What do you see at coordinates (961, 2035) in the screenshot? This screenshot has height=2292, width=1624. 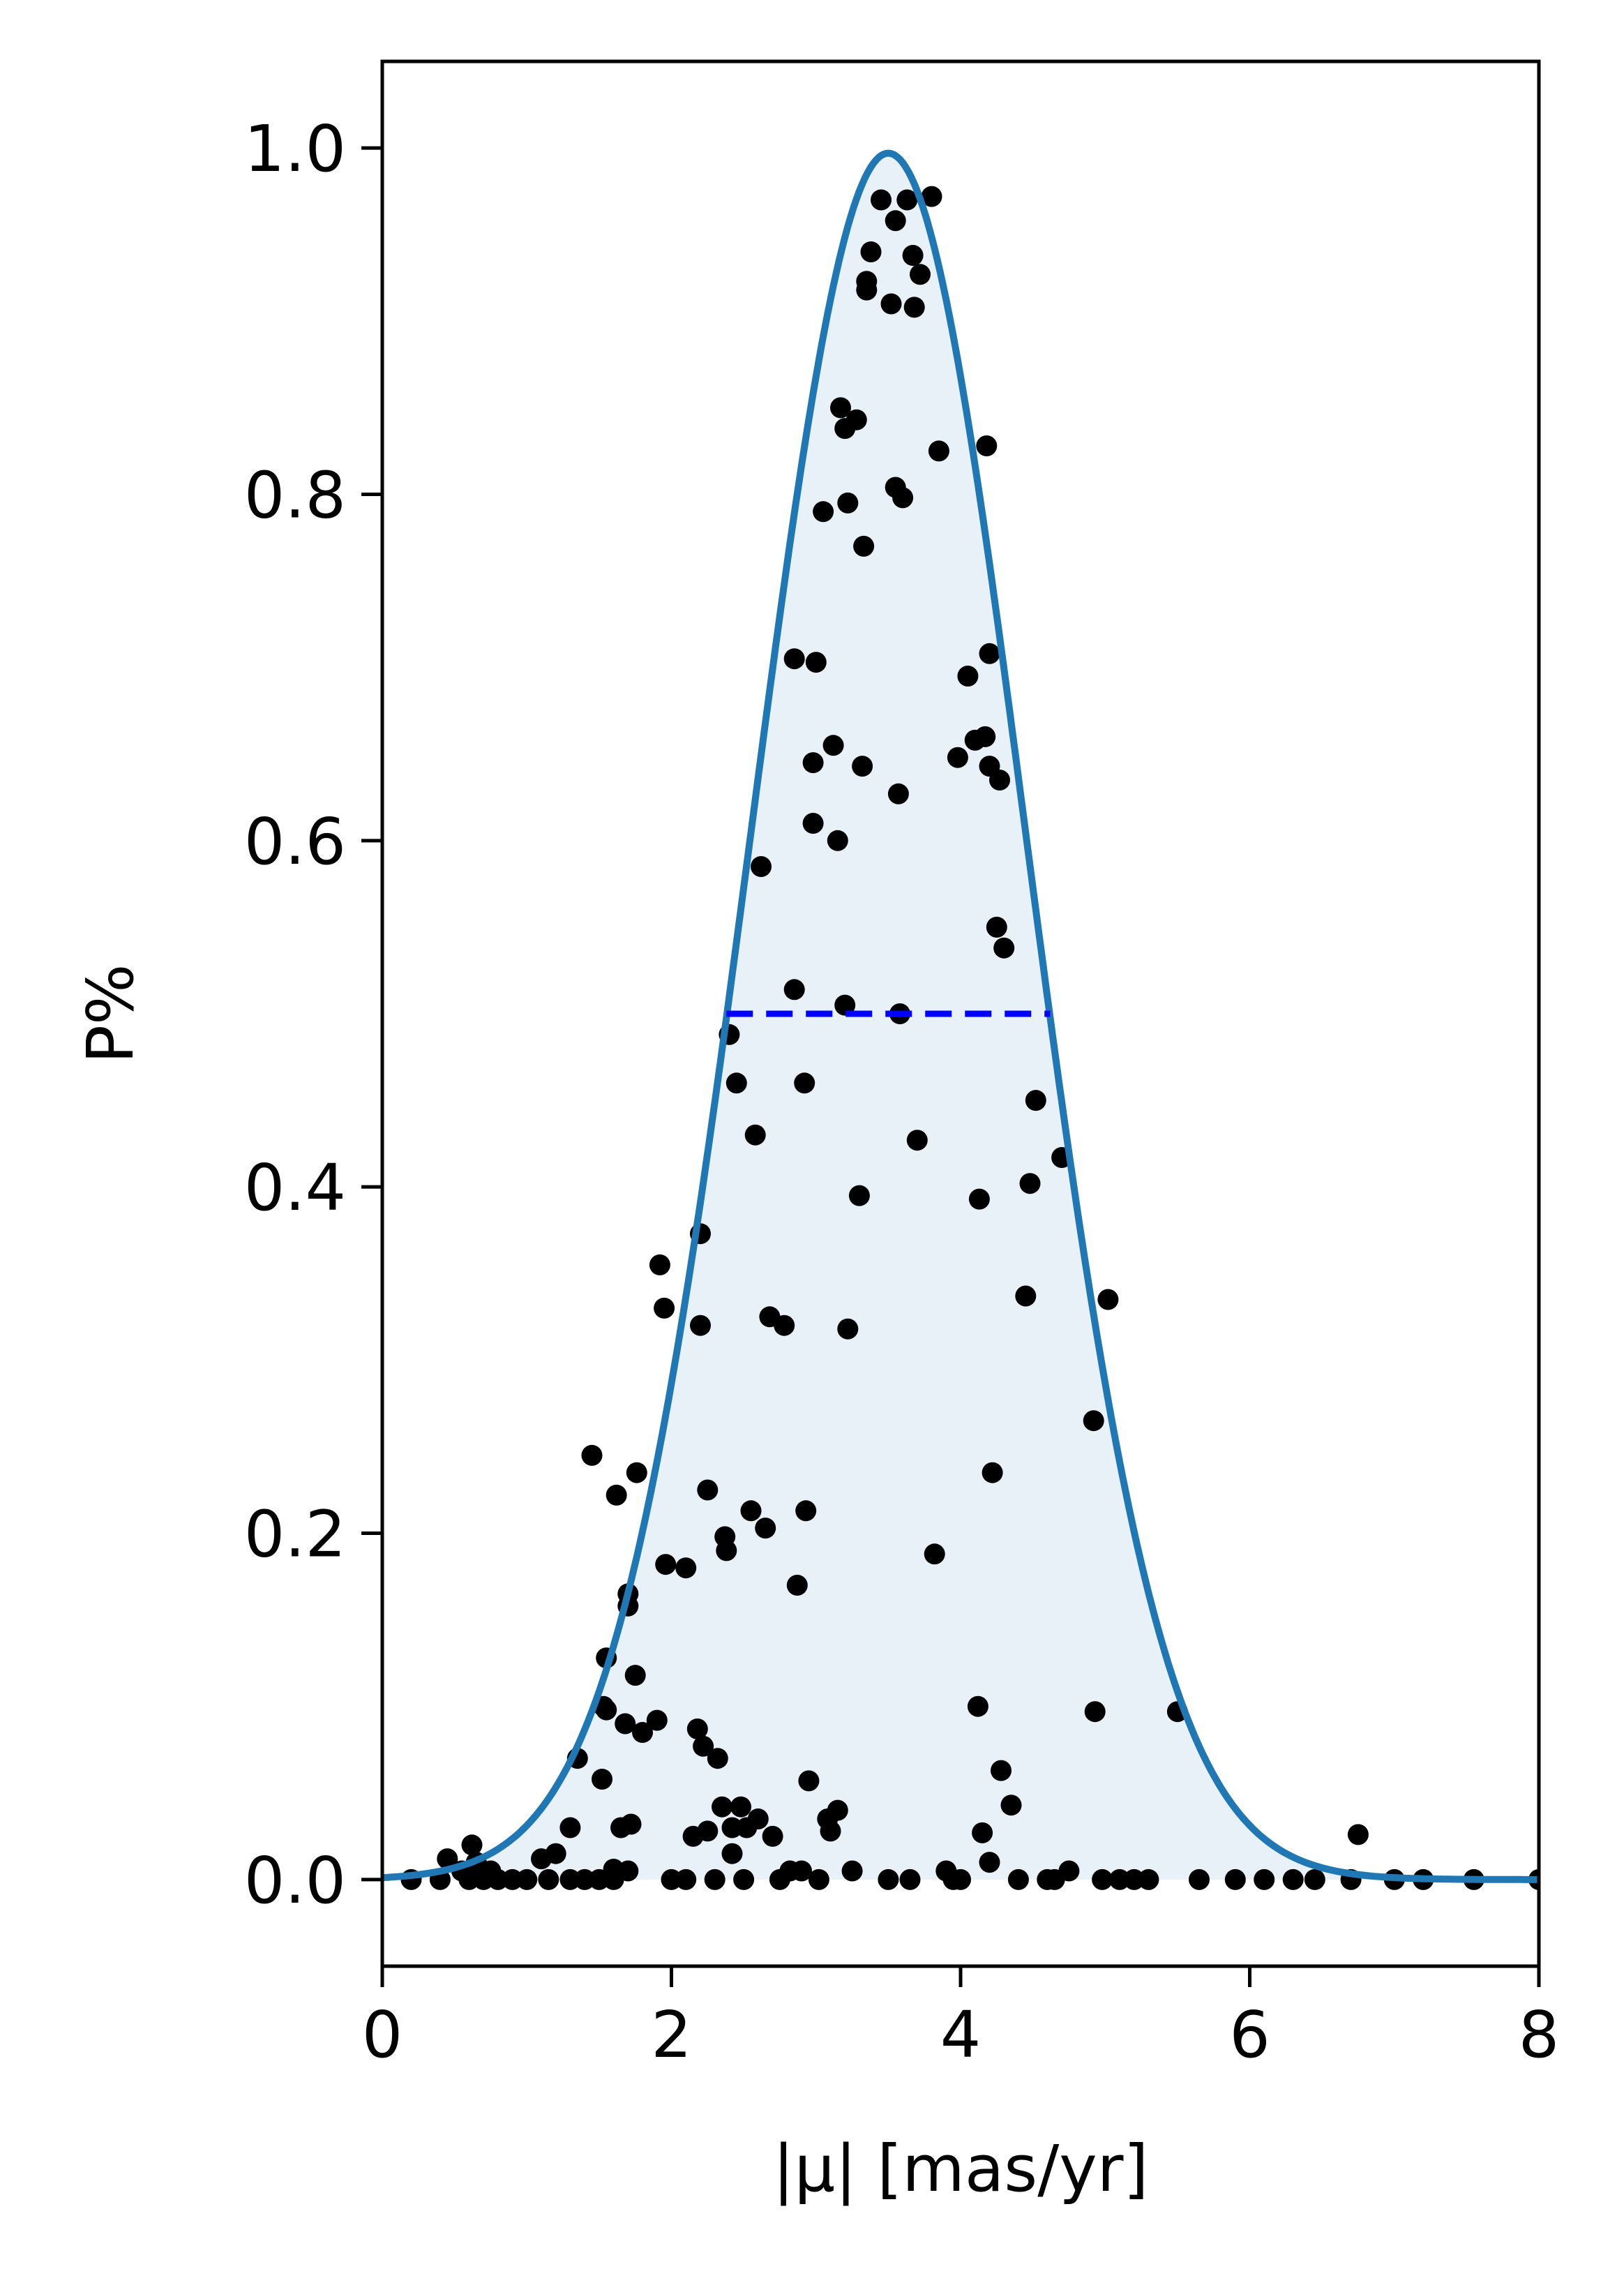 I see `x-tick-label: 4` at bounding box center [961, 2035].